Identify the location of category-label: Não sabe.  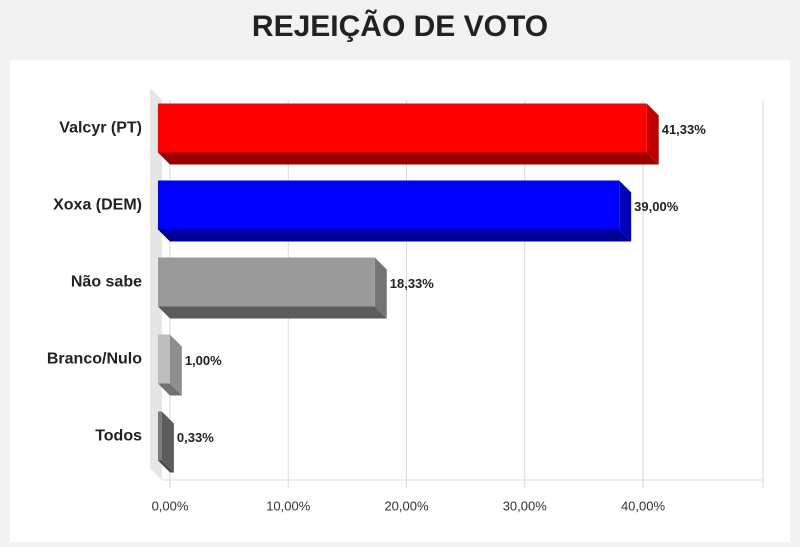
(106, 282).